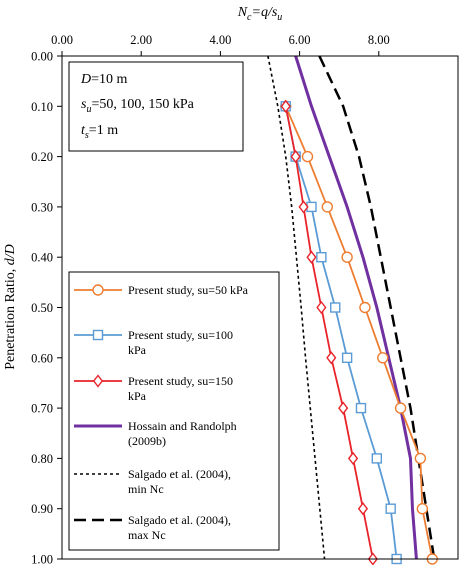  What do you see at coordinates (180, 388) in the screenshot?
I see `legend-label: Present study, su=150 kPa` at bounding box center [180, 388].